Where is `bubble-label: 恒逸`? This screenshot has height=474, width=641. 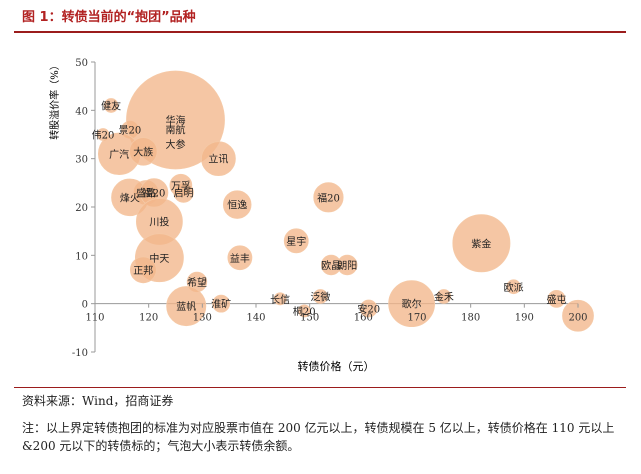 bubble-label: 恒逸 is located at coordinates (237, 205).